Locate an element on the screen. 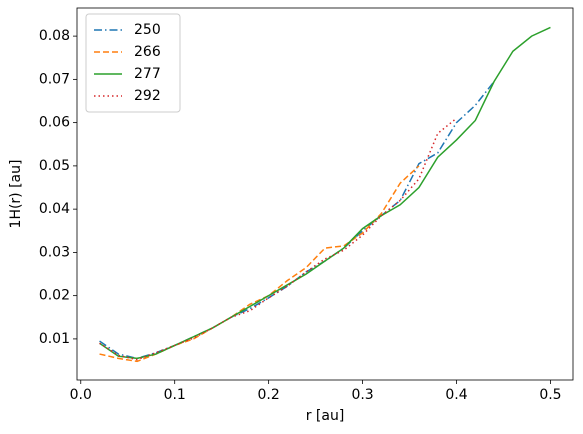  legend-label: 277 is located at coordinates (147, 74).